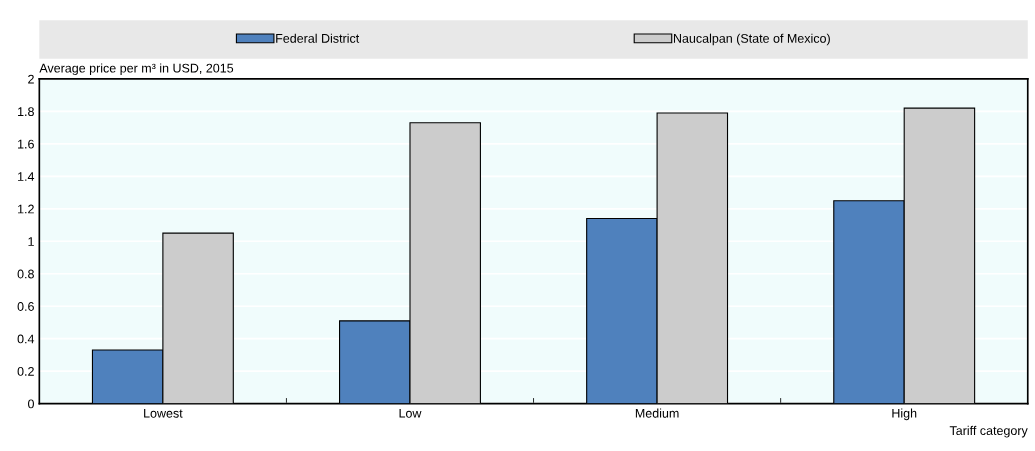 This screenshot has height=451, width=1035. What do you see at coordinates (31, 404) in the screenshot?
I see `y-tick-label: 0` at bounding box center [31, 404].